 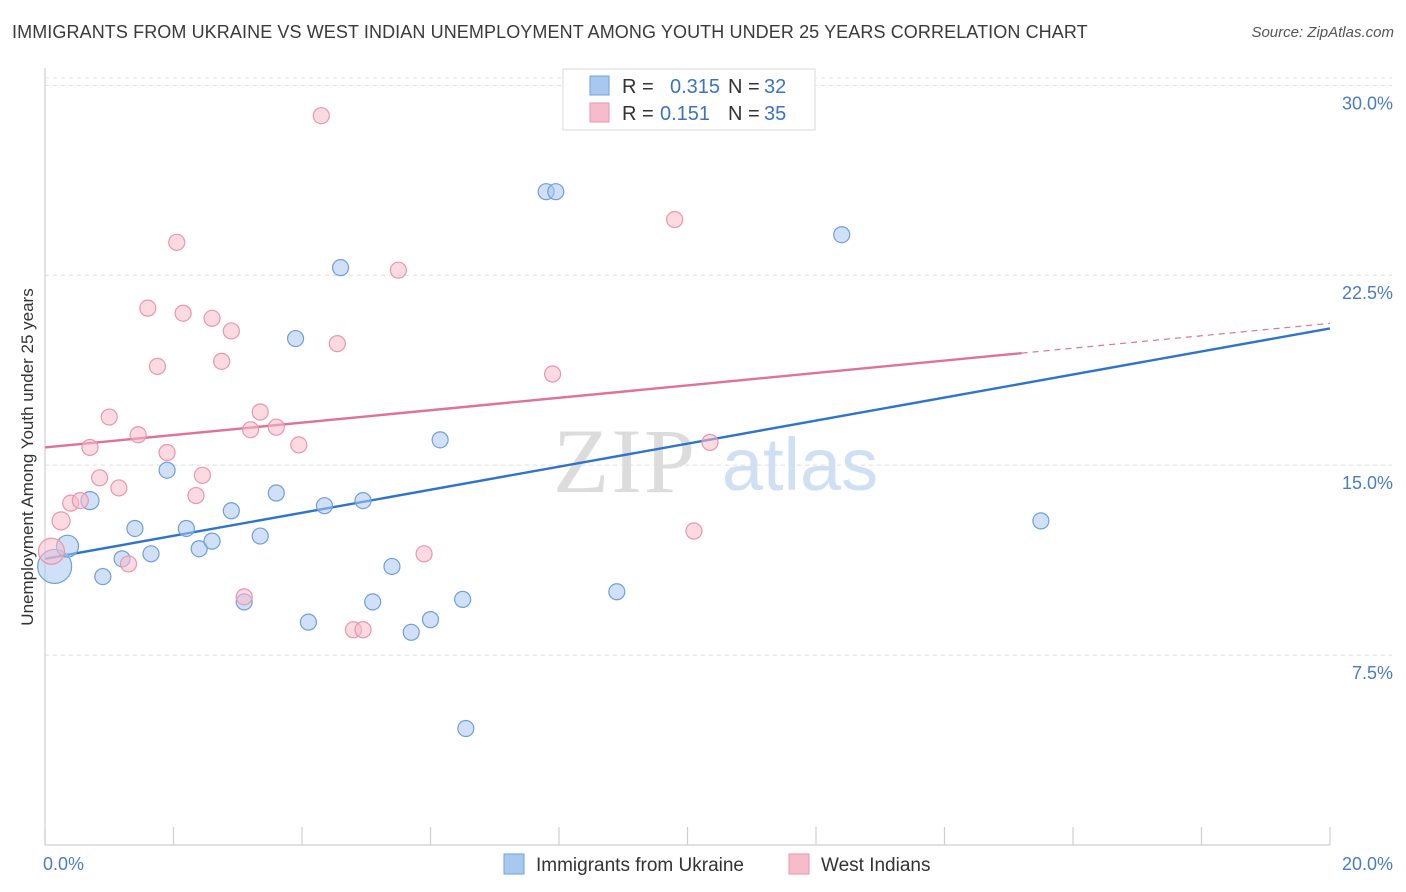 What do you see at coordinates (775, 114) in the screenshot?
I see `legend-n-value-2: 35` at bounding box center [775, 114].